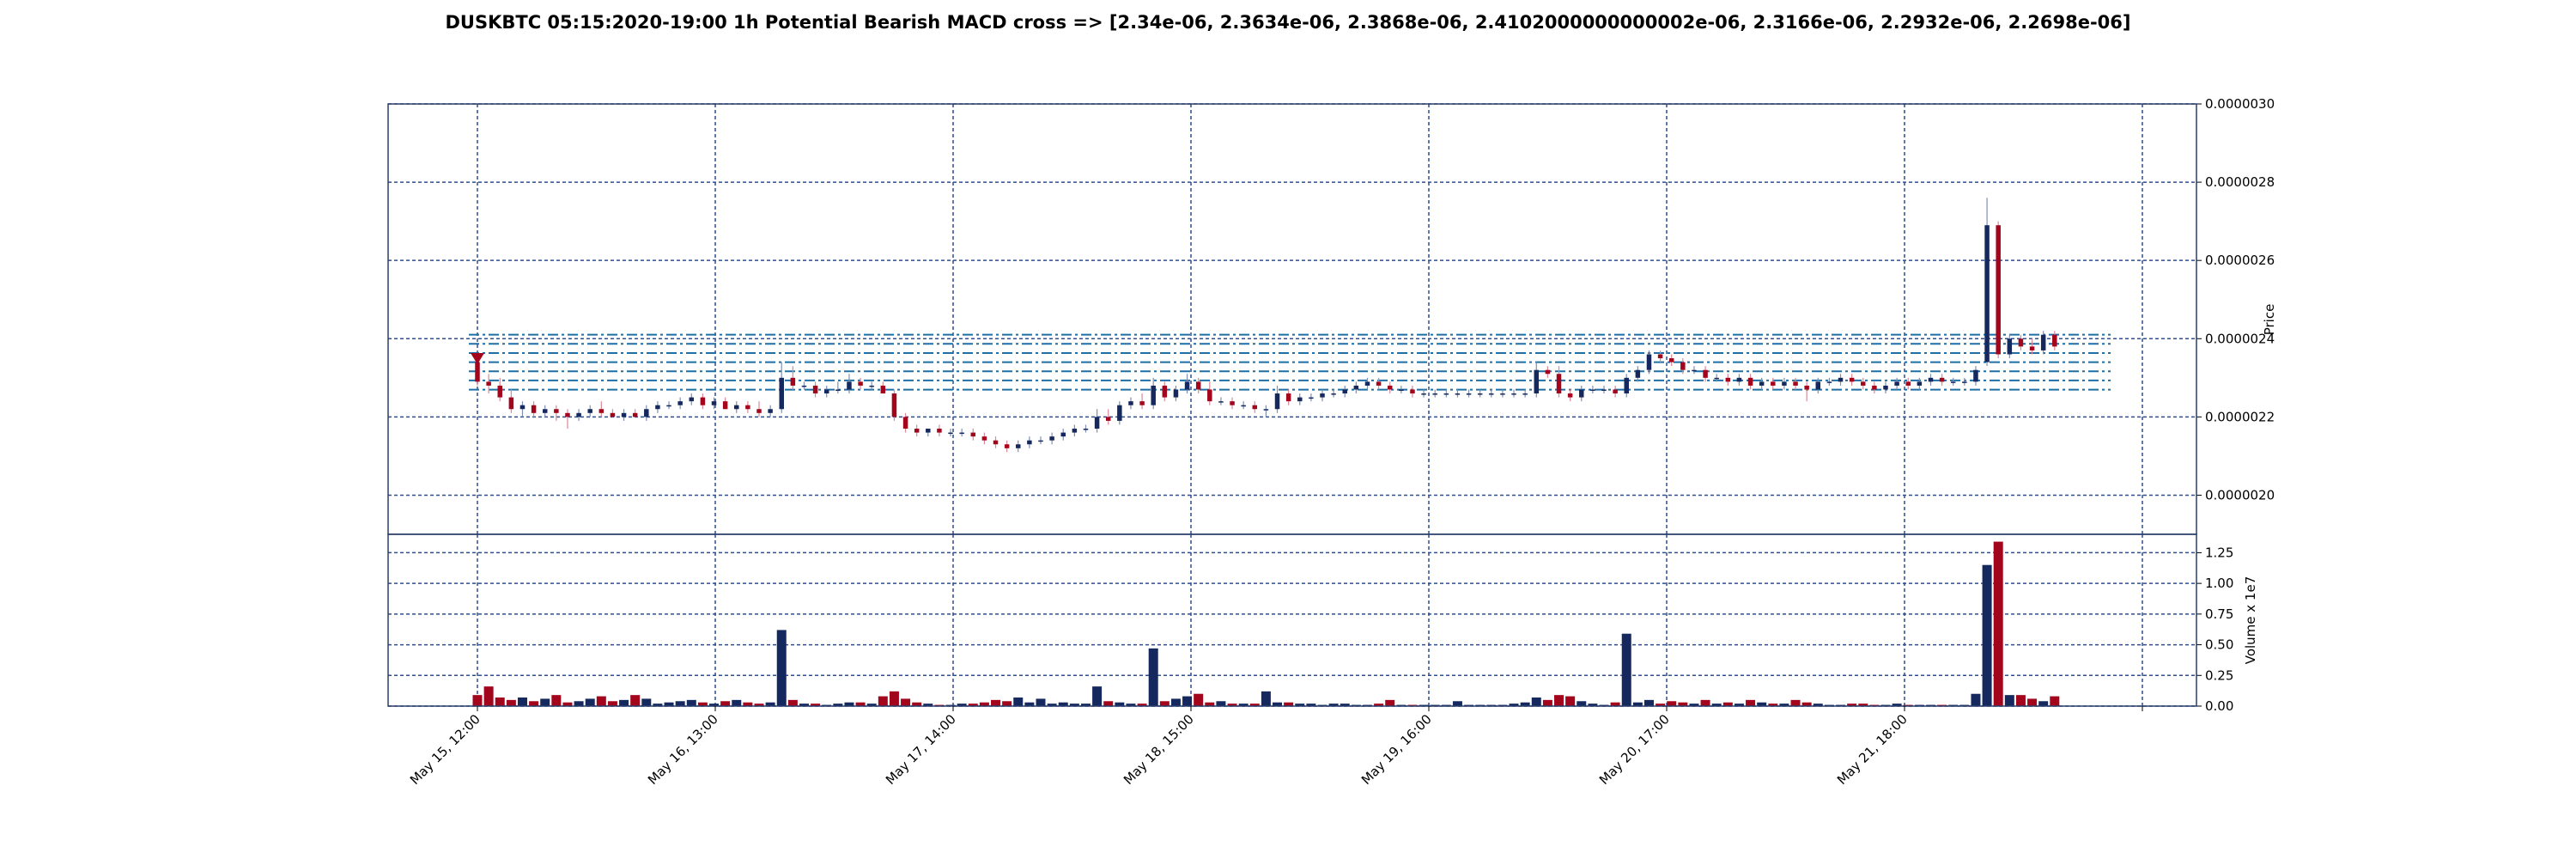 This screenshot has height=859, width=2576. What do you see at coordinates (2219, 675) in the screenshot?
I see `volume-tick-label: 0.25` at bounding box center [2219, 675].